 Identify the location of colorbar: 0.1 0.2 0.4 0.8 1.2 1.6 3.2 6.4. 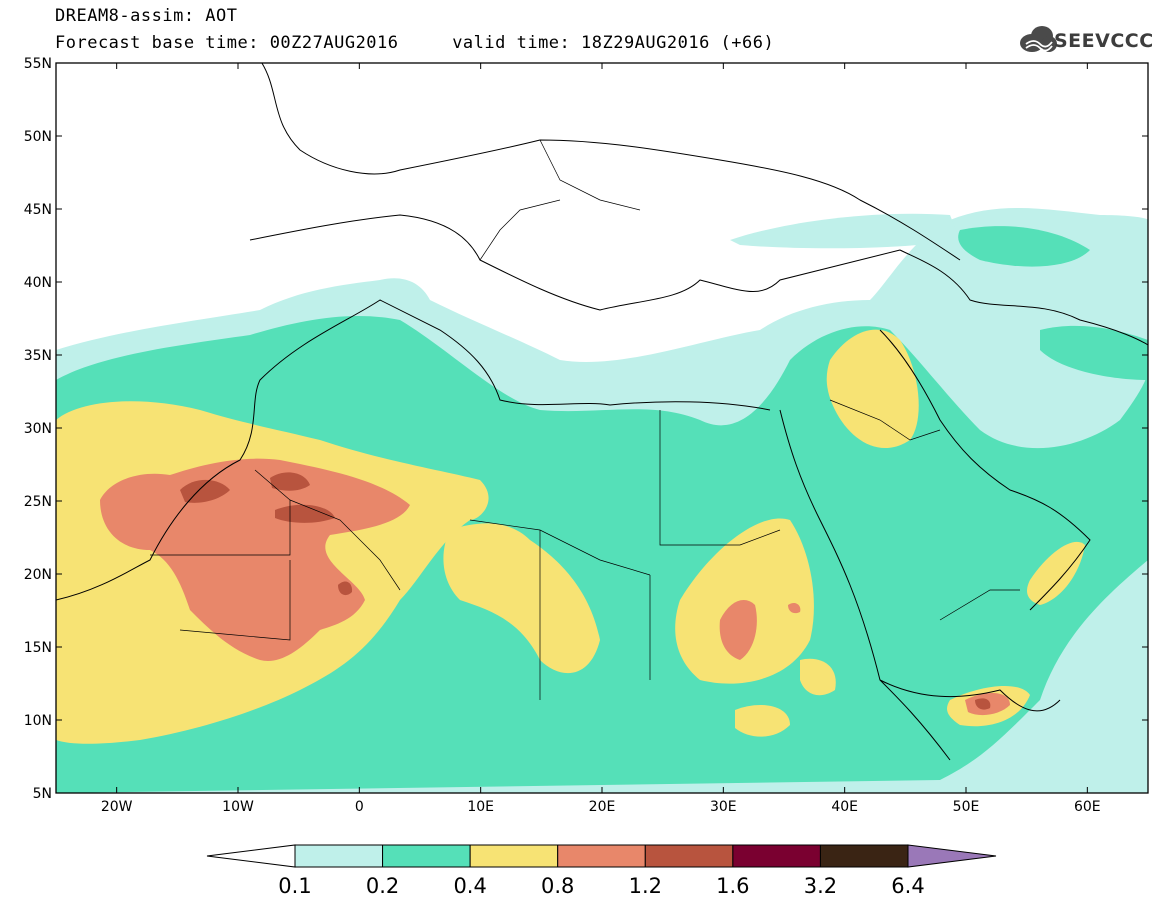
(601, 871).